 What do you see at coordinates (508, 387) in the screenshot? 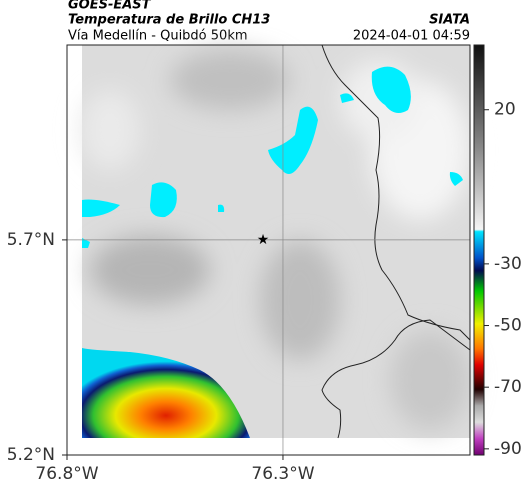
I see `colorbar-tick-label: -70` at bounding box center [508, 387].